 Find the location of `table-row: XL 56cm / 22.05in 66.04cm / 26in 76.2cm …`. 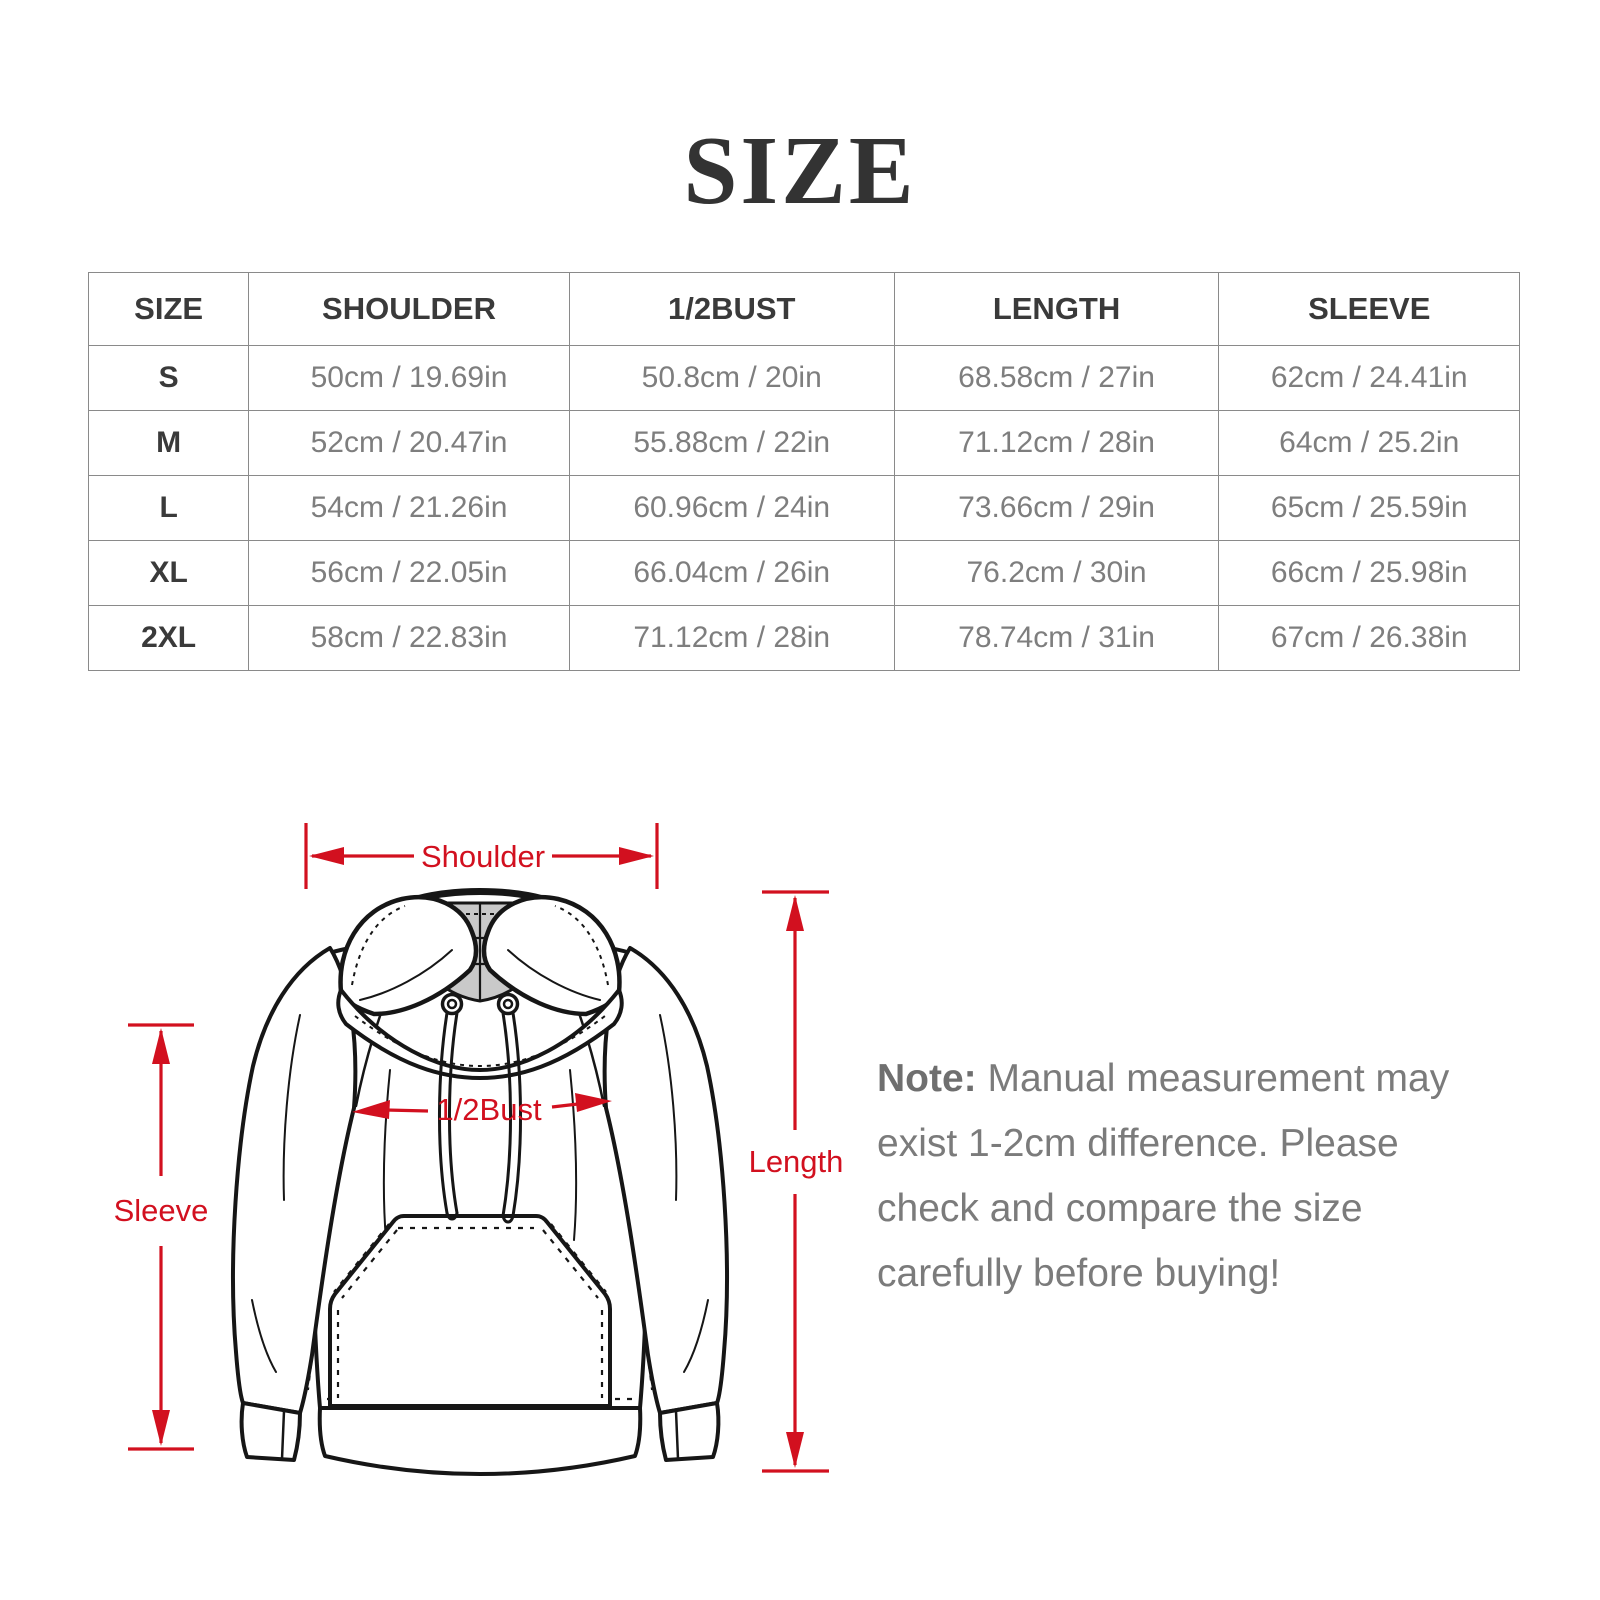

table-row: XL 56cm / 22.05in 66.04cm / 26in 76.2cm … is located at coordinates (803, 573).